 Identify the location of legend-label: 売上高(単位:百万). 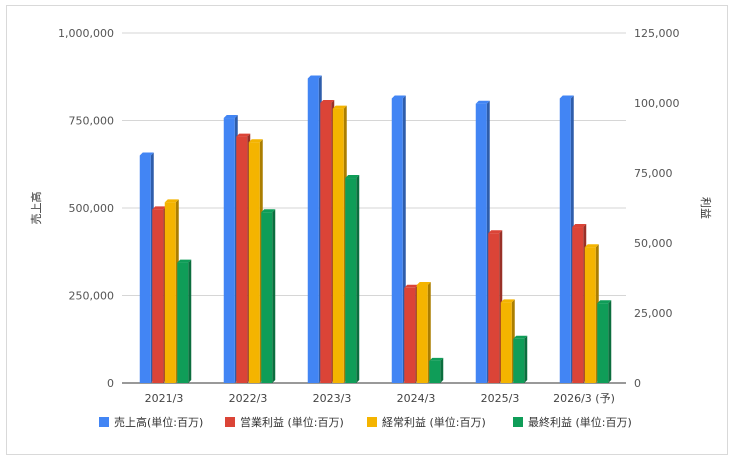
(158, 422).